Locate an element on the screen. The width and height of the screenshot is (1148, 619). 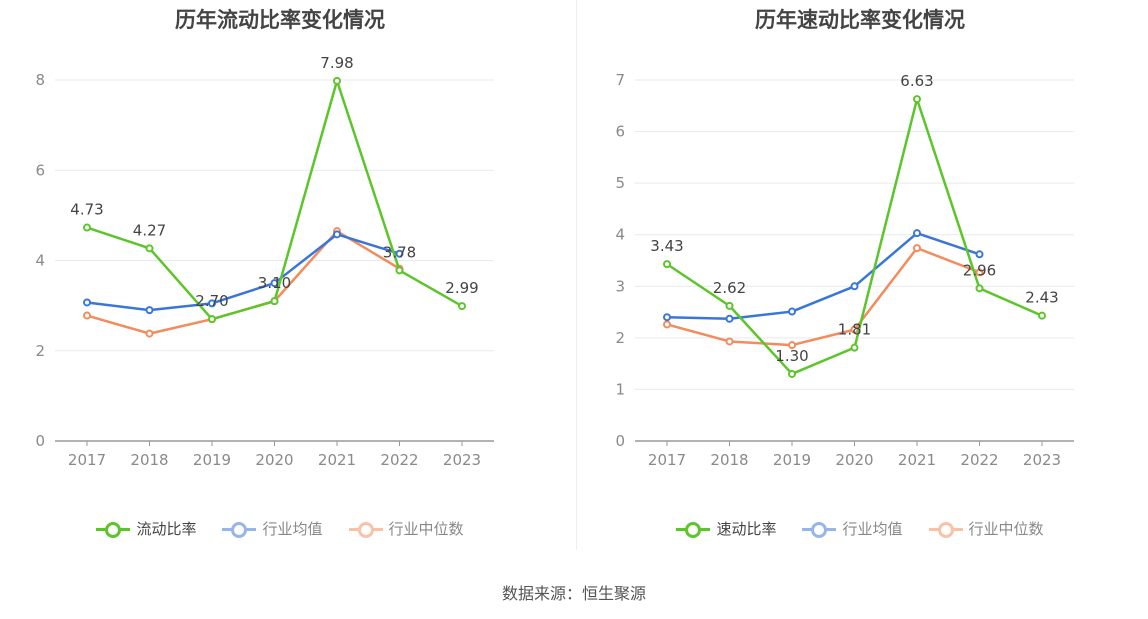
data-label: 3.78 is located at coordinates (399, 252).